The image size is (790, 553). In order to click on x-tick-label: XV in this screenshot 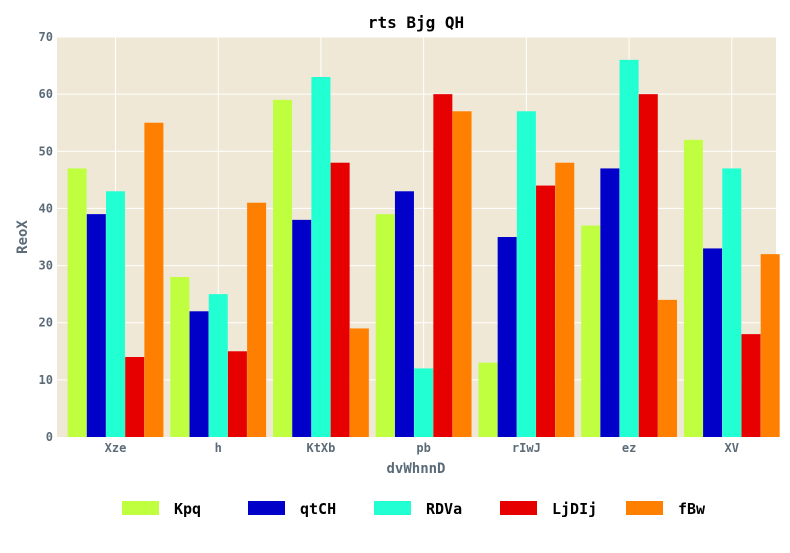, I will do `click(732, 448)`.